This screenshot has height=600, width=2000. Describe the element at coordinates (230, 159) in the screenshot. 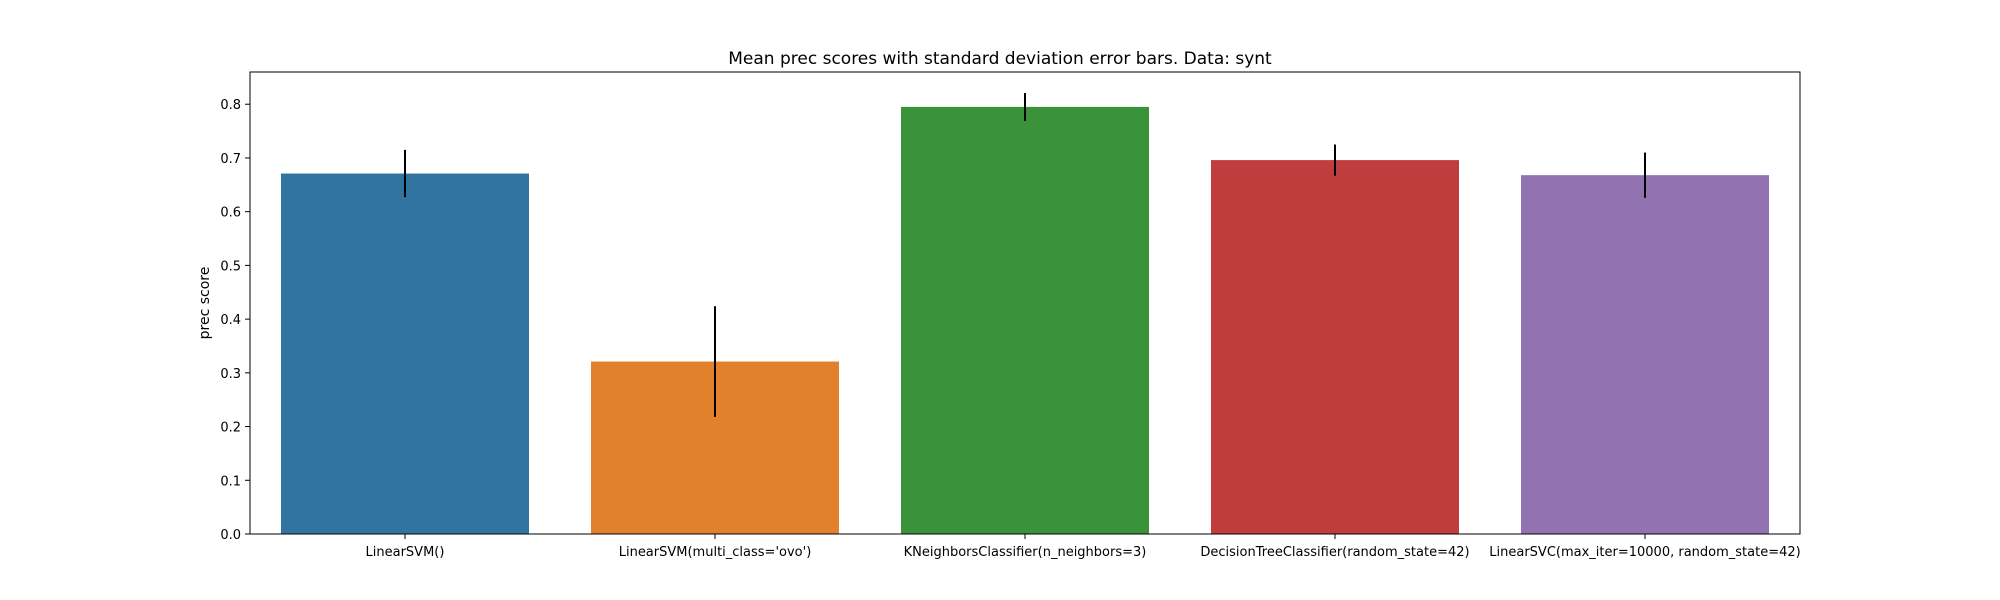

I see `y-tick-label-7: 0.7` at that location.